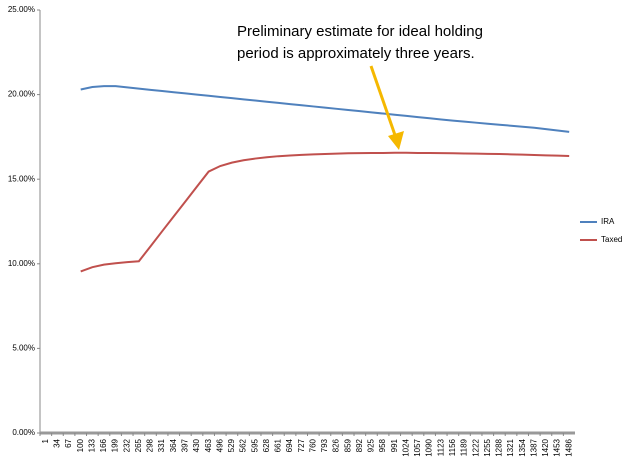 This screenshot has width=640, height=469. I want to click on x-tick-label: 727, so click(301, 445).